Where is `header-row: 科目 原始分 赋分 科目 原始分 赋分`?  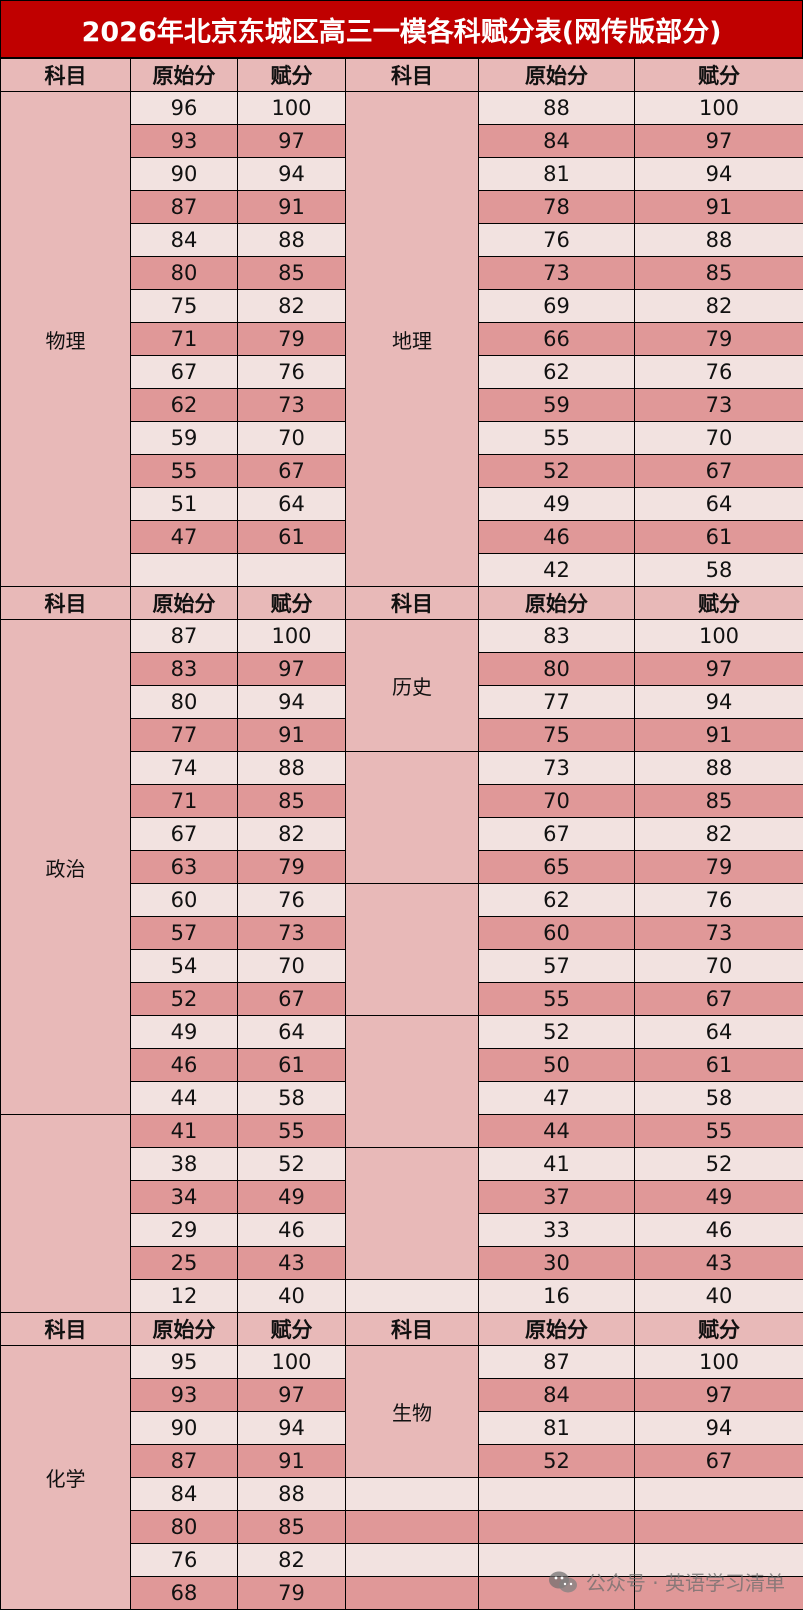
header-row: 科目 原始分 赋分 科目 原始分 赋分 is located at coordinates (401, 75).